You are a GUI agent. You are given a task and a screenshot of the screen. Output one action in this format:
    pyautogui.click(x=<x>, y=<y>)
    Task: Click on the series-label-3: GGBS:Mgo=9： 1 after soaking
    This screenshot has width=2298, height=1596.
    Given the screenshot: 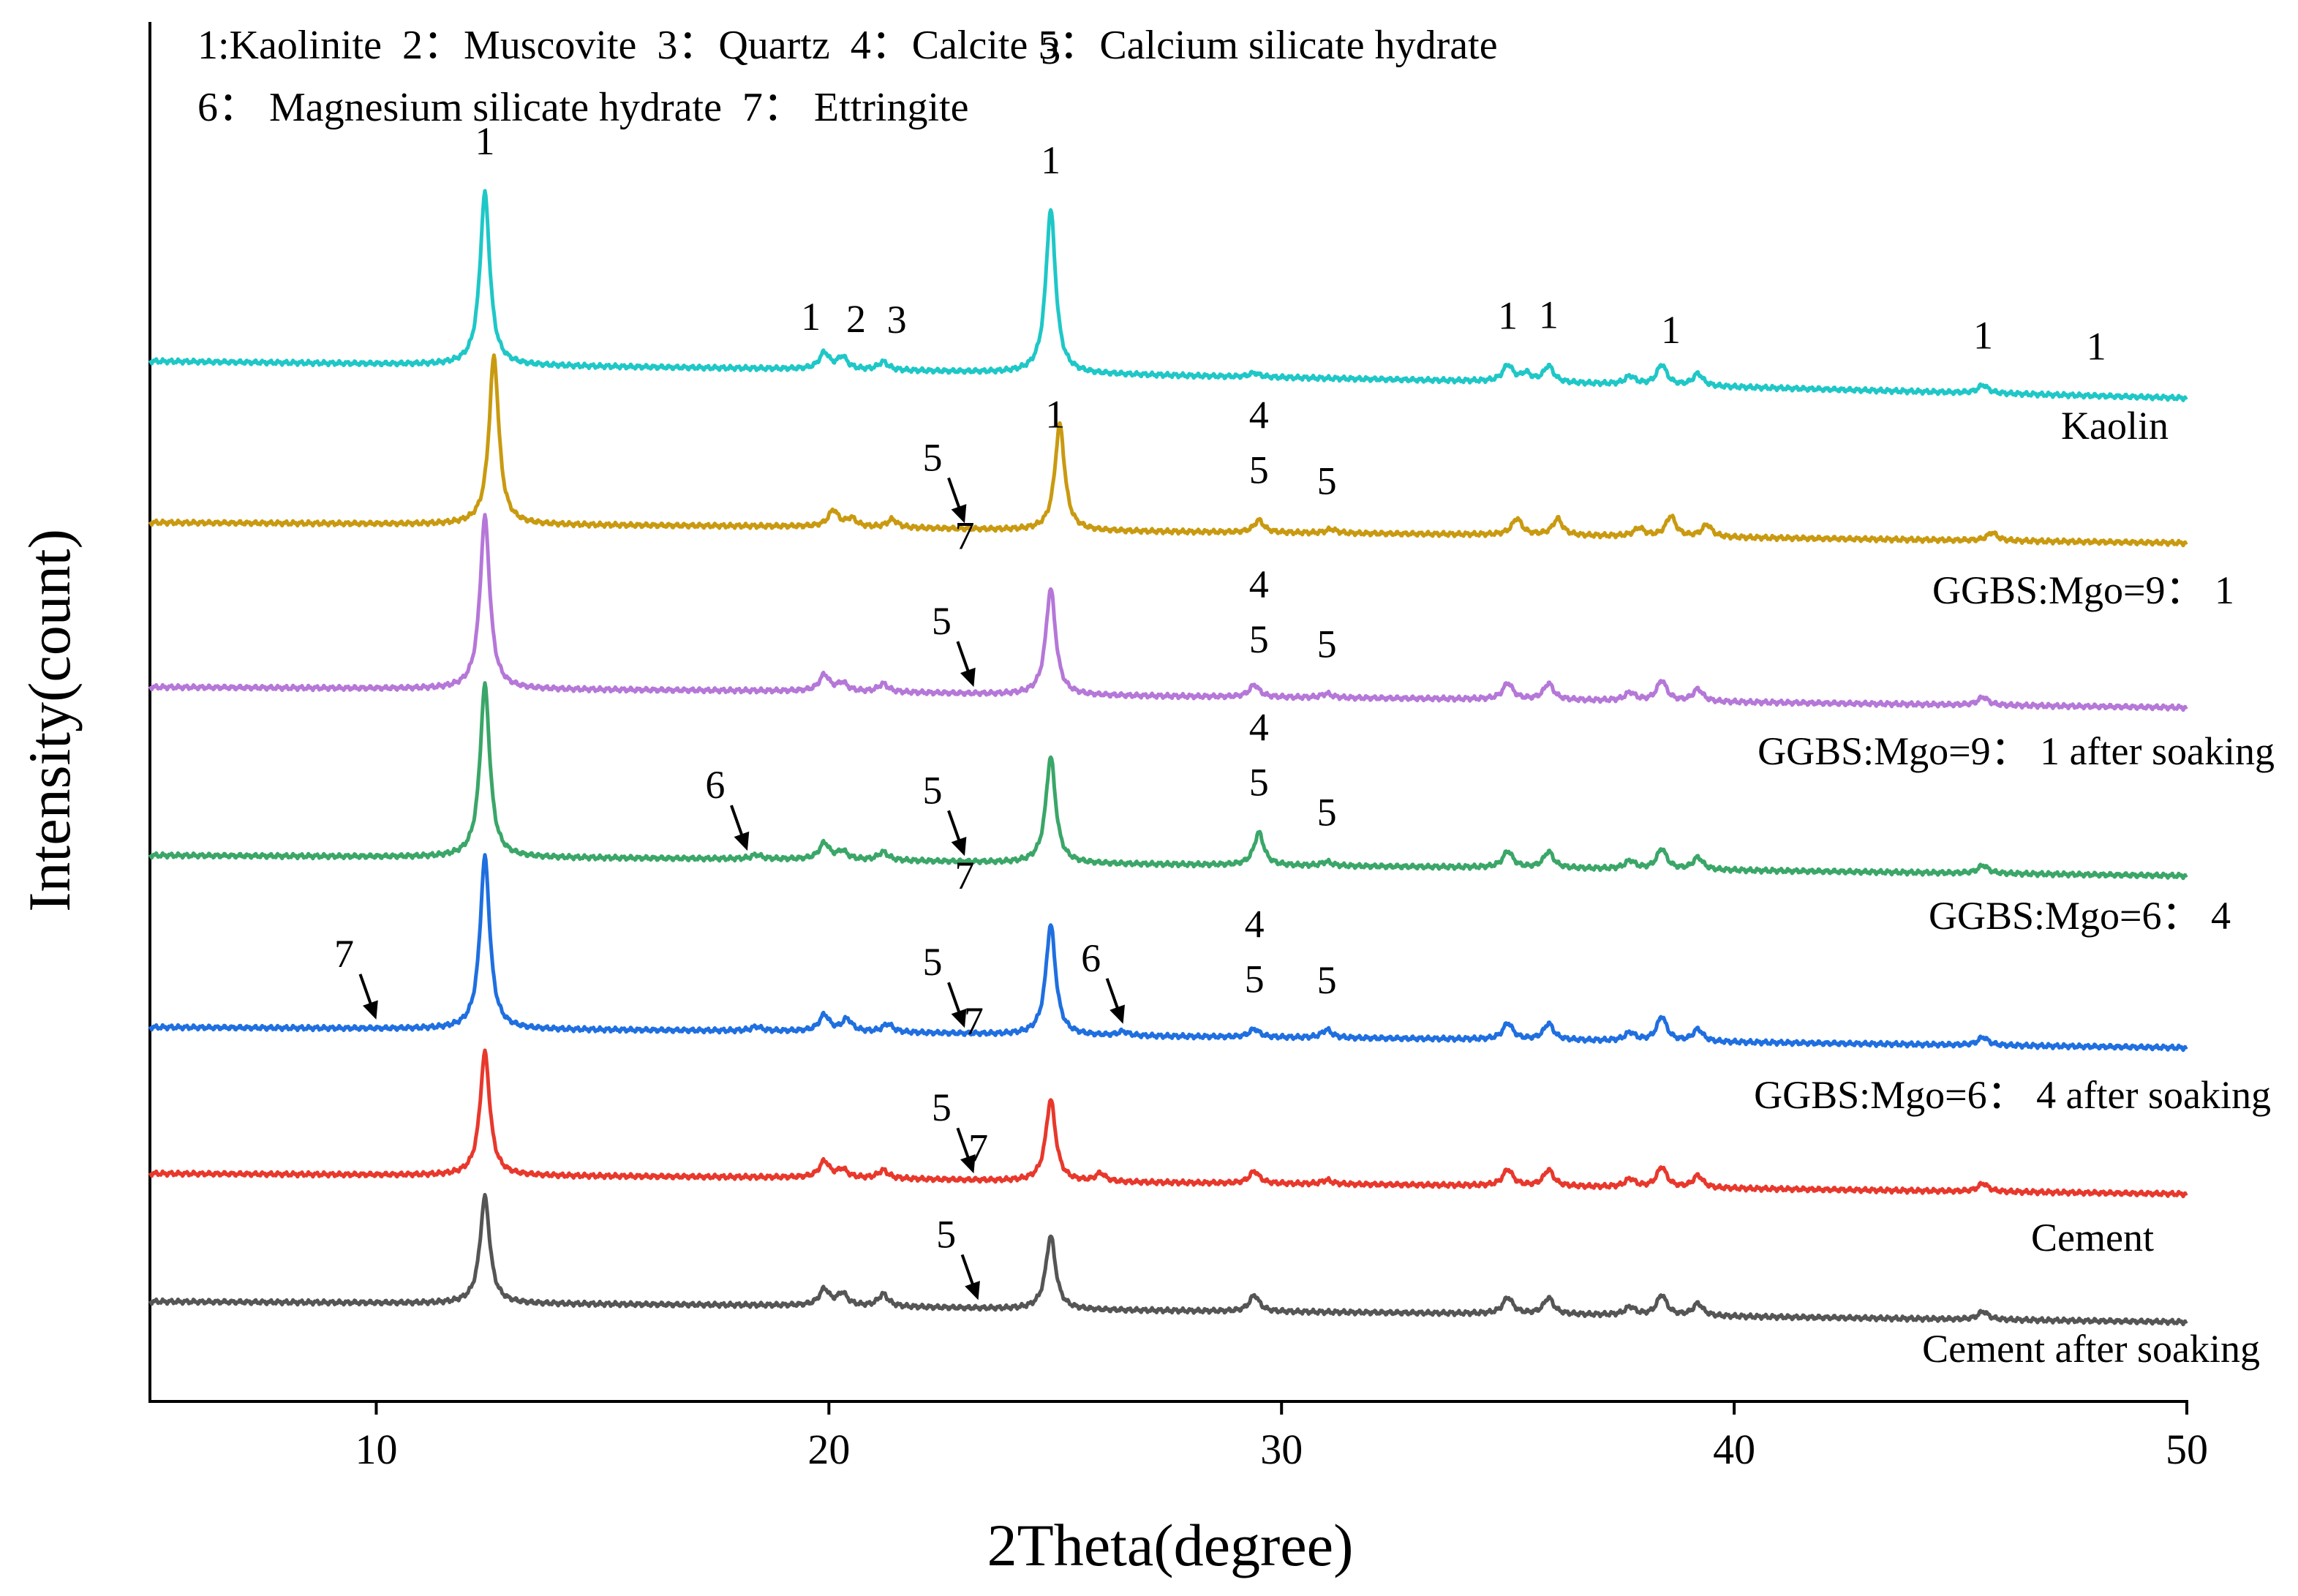 What is the action you would take?
    pyautogui.click(x=2016, y=751)
    